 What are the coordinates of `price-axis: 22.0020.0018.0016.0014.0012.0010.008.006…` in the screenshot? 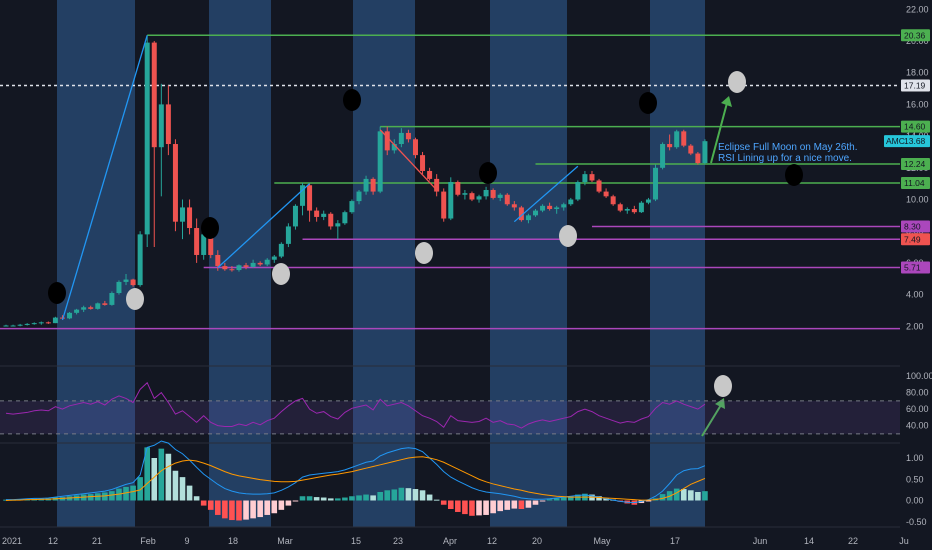 It's located at (908, 275).